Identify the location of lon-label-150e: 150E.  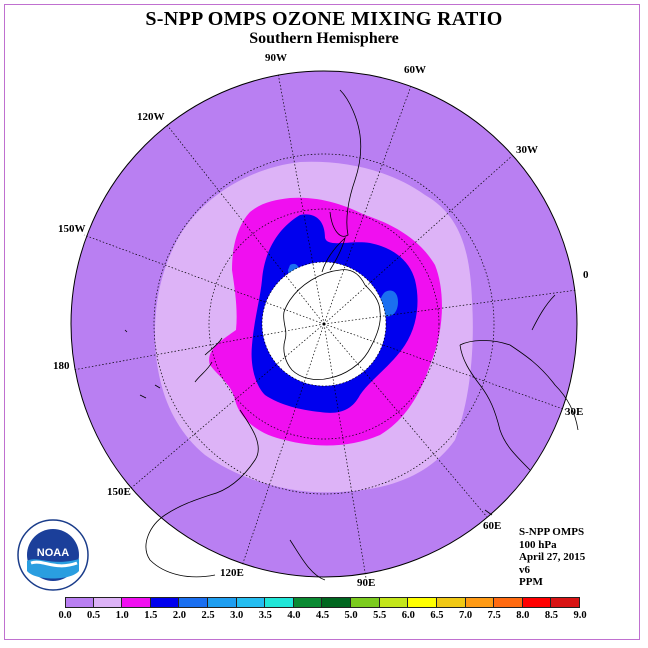
(119, 492).